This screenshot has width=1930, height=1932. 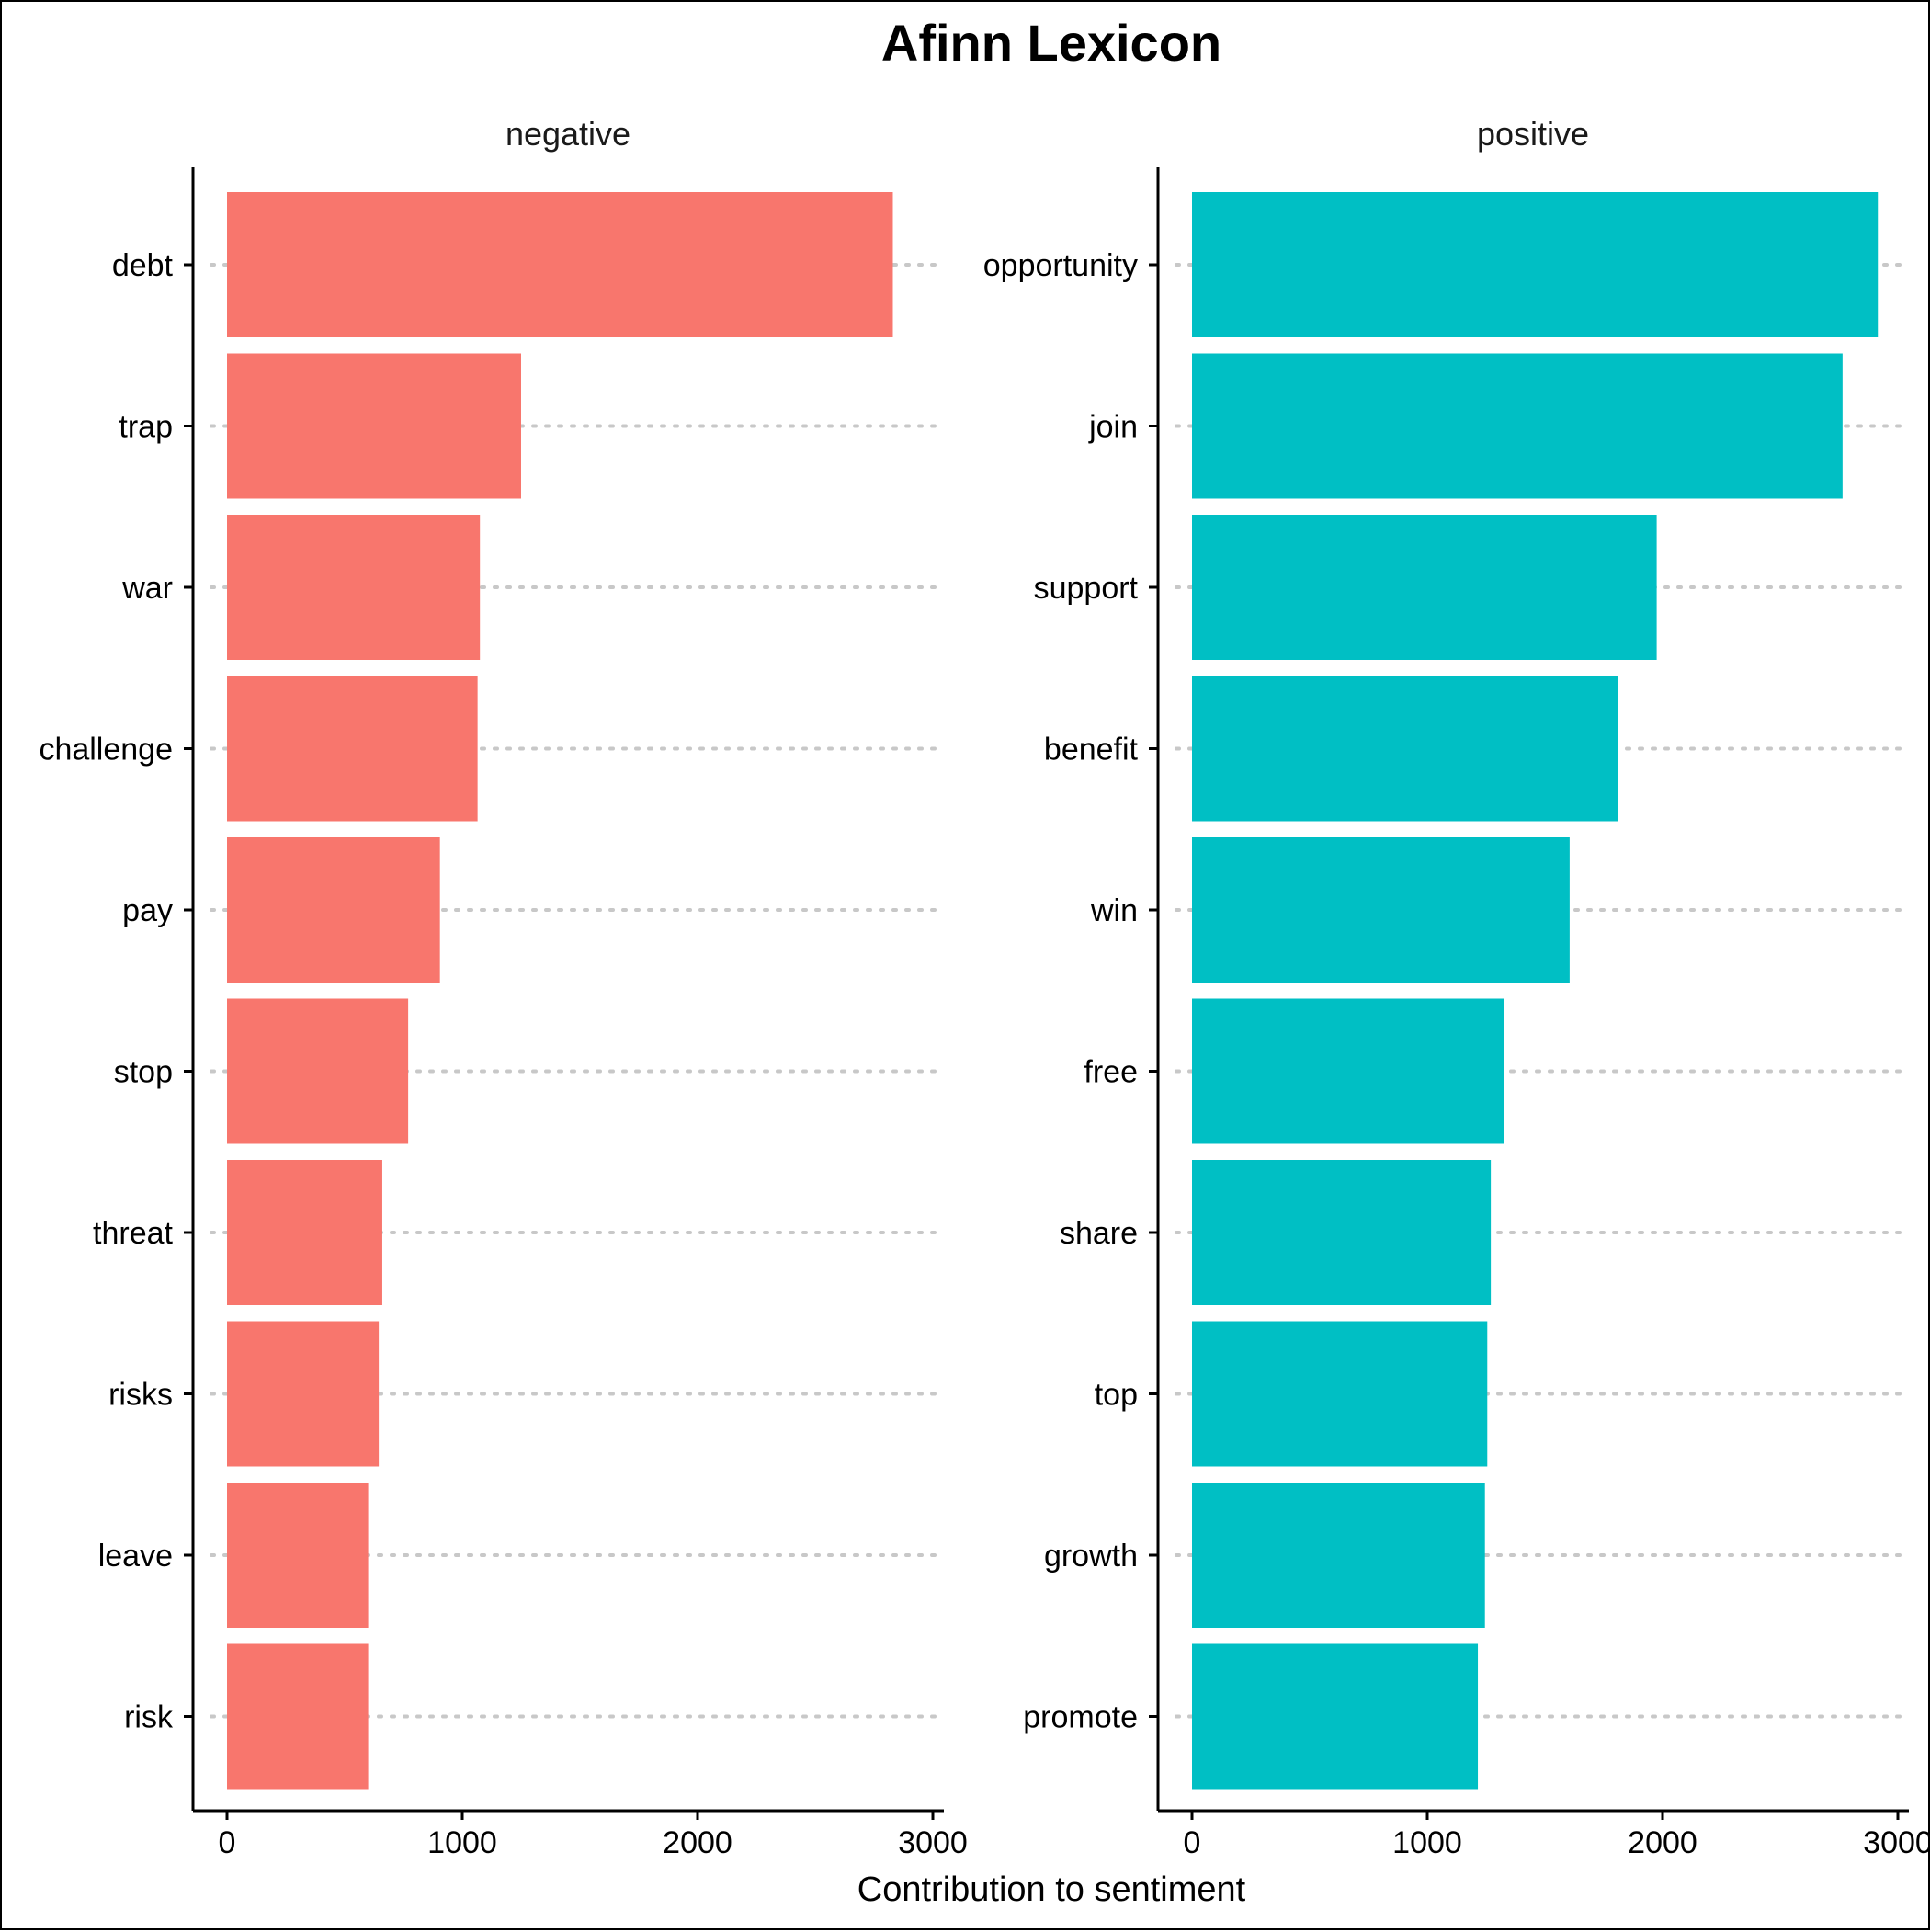 What do you see at coordinates (1381, 910) in the screenshot?
I see `bar-positive-win` at bounding box center [1381, 910].